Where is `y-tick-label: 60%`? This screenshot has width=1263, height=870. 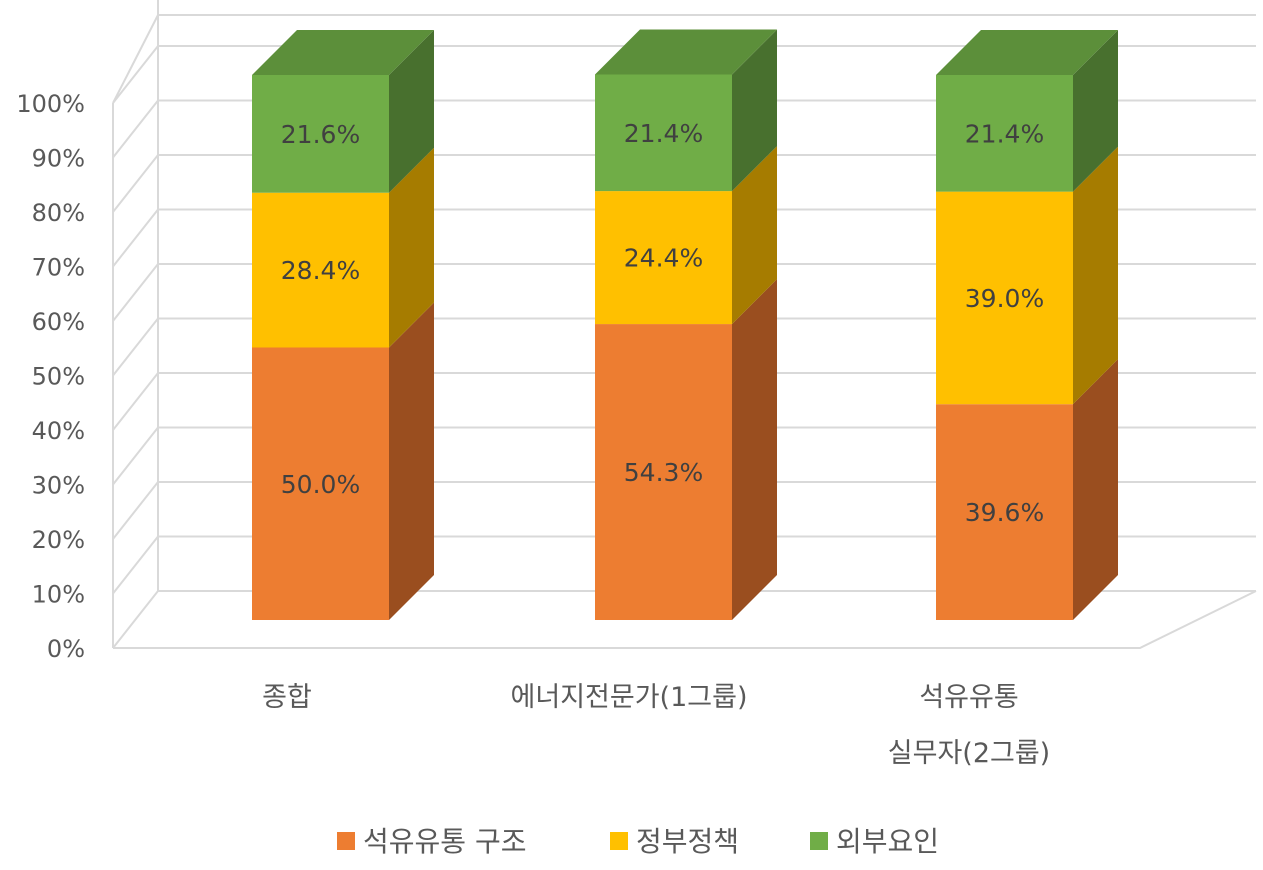 y-tick-label: 60% is located at coordinates (58, 322).